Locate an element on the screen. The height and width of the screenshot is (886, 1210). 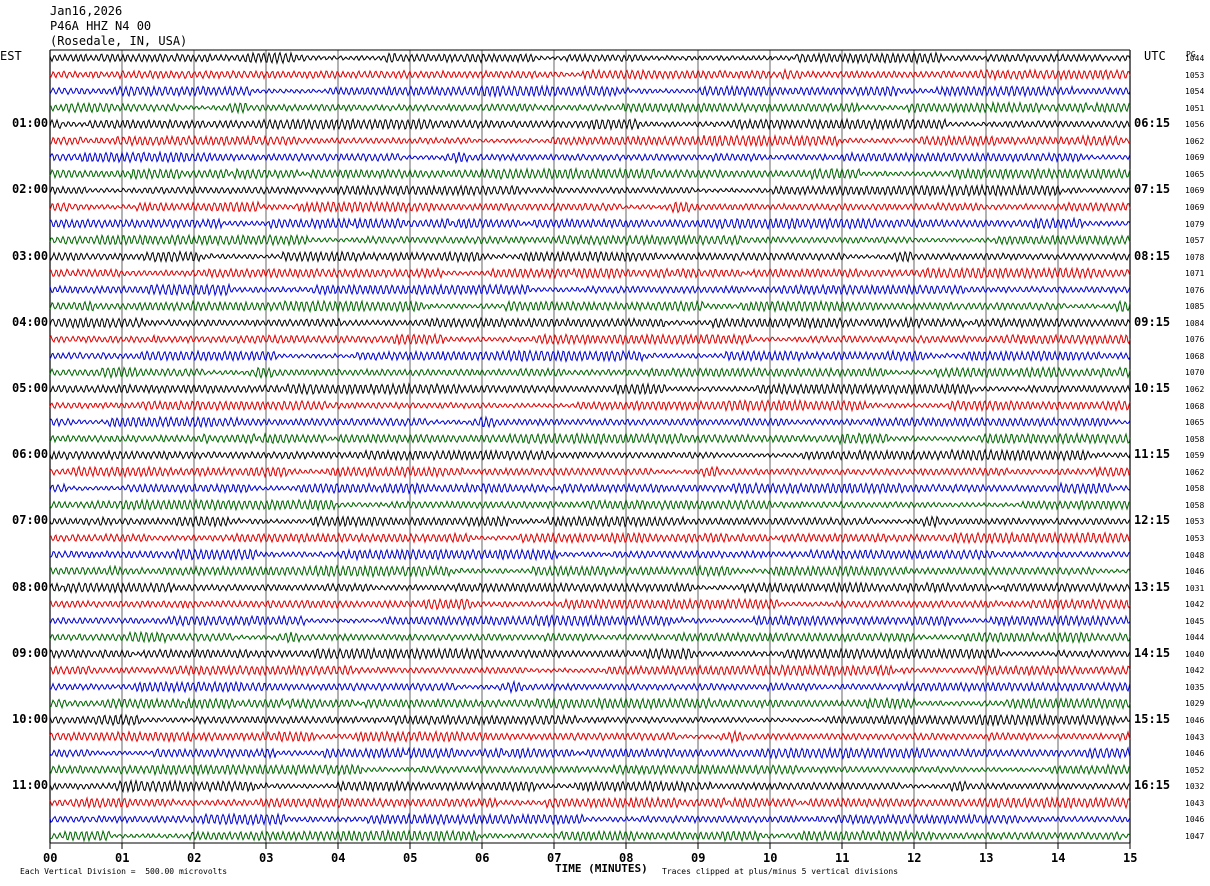
x-tick-label: 13 is located at coordinates (986, 858).